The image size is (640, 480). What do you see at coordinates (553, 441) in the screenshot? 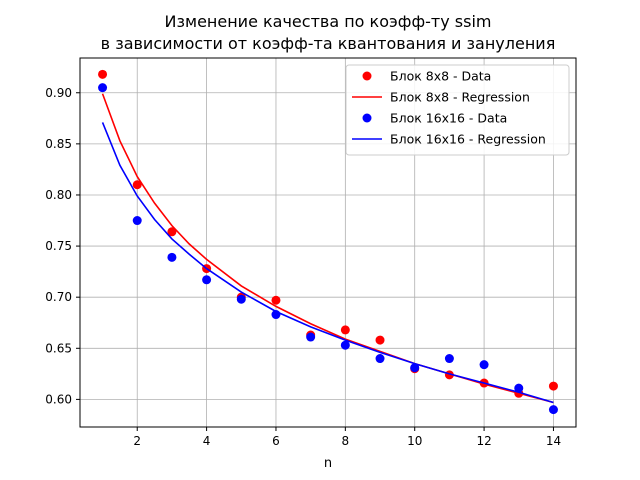
I see `x-tick-label: 14` at bounding box center [553, 441].